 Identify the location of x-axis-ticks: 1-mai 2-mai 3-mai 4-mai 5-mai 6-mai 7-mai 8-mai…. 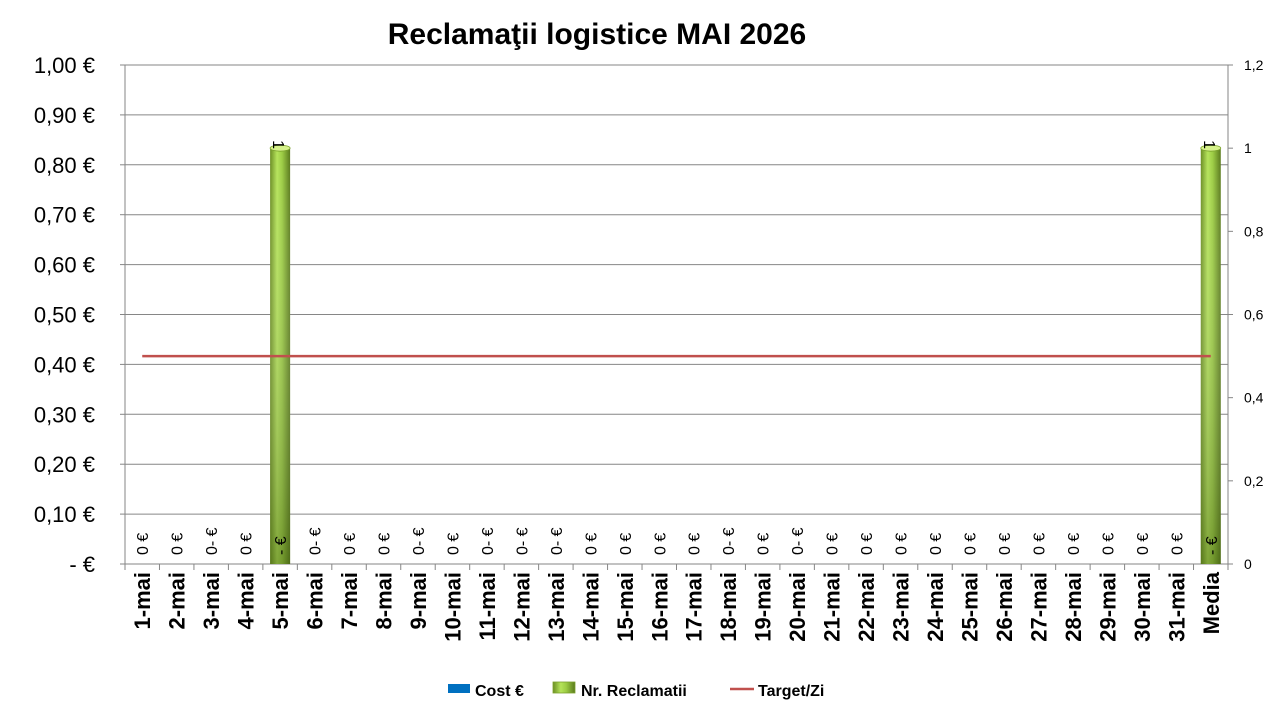
(676, 603).